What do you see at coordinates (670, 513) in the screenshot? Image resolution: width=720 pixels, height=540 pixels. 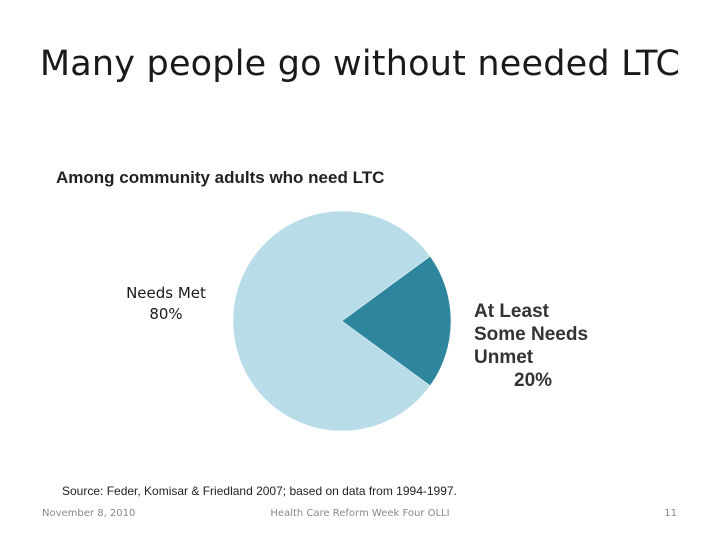 I see `footer-page-number: 11` at bounding box center [670, 513].